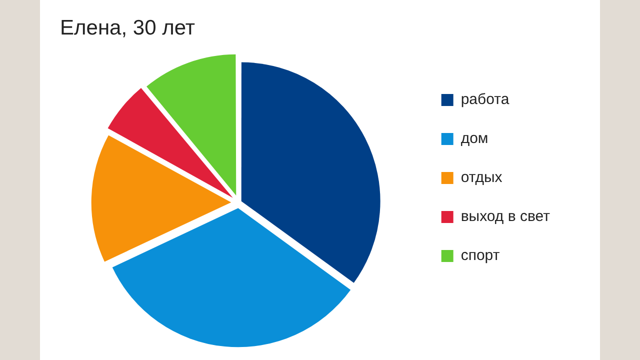  Describe the element at coordinates (481, 177) in the screenshot. I see `legend-label: отдых` at that location.